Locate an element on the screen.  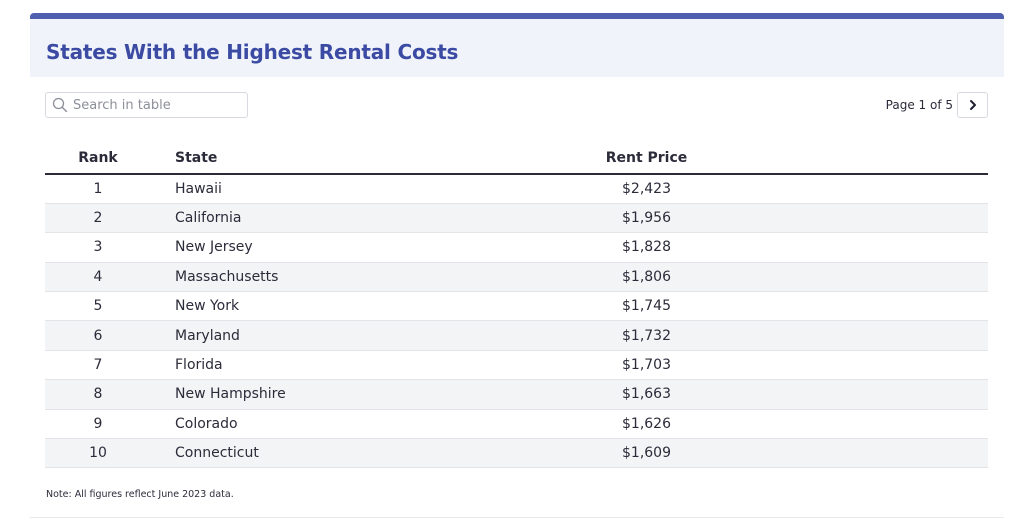
state-cell: California is located at coordinates (281, 218).